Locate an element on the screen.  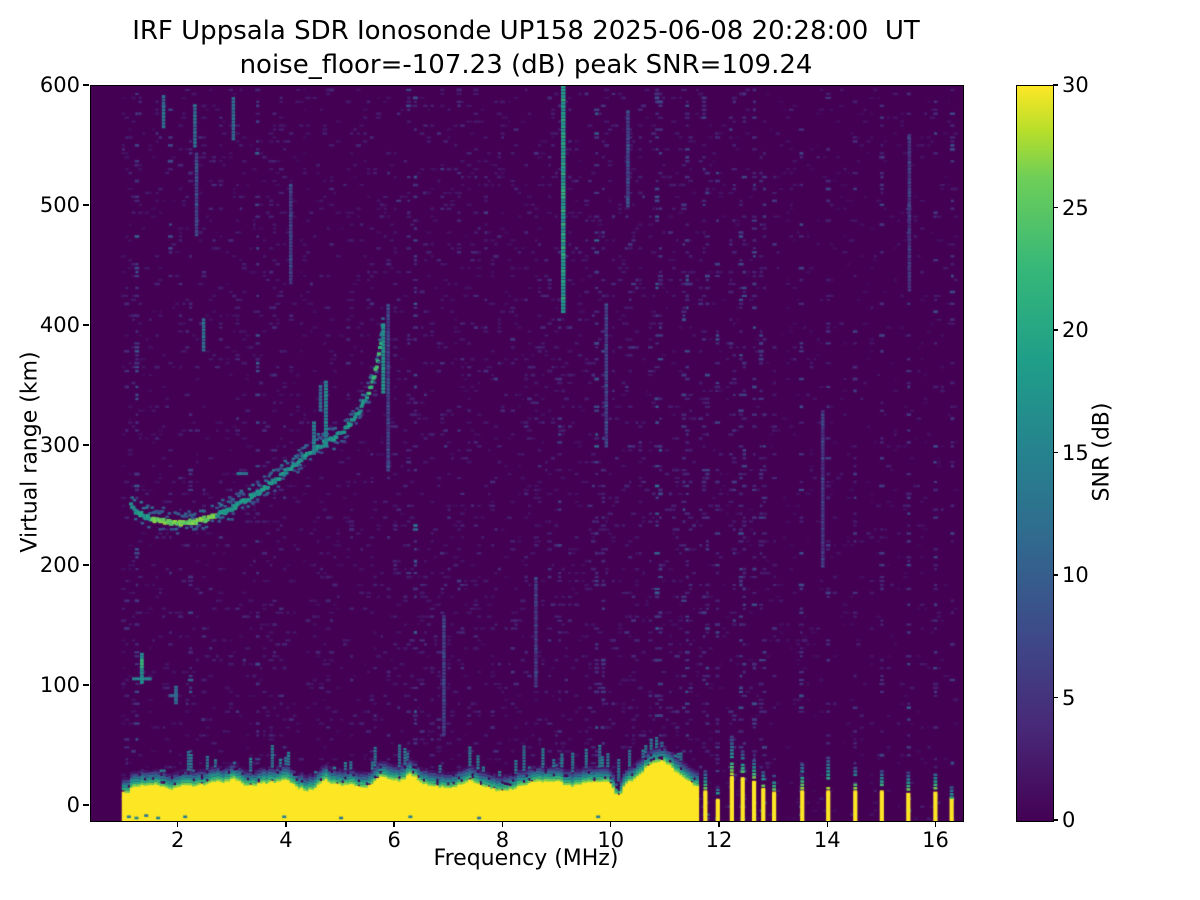
colorbar-tick-label: 10 is located at coordinates (1075, 575).